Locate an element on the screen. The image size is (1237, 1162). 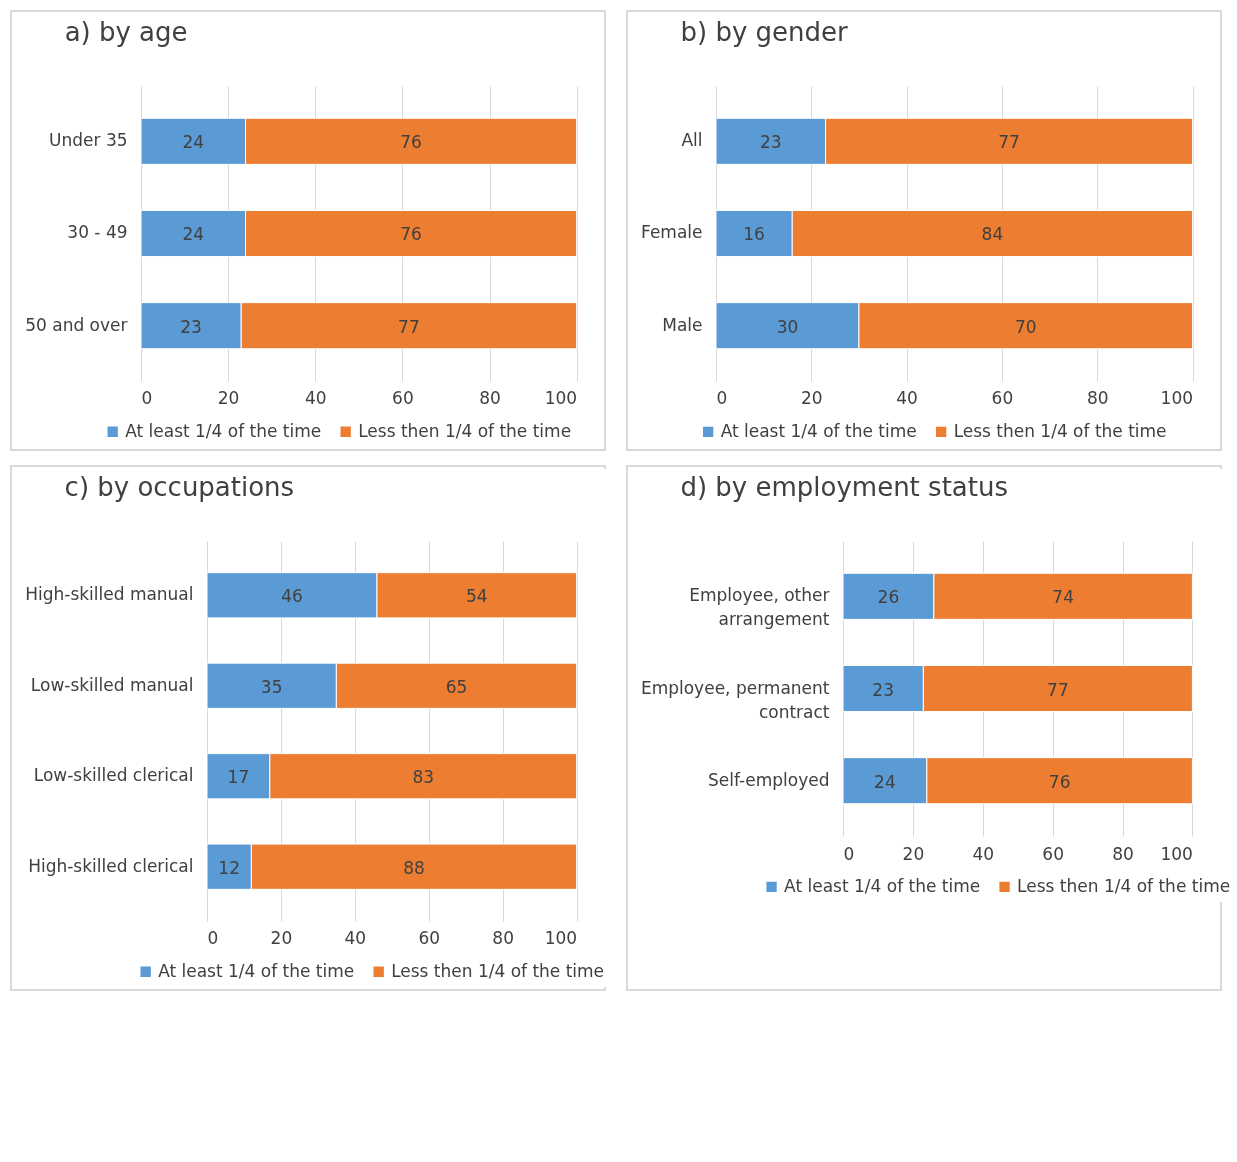
data-label: 84 is located at coordinates (992, 234).